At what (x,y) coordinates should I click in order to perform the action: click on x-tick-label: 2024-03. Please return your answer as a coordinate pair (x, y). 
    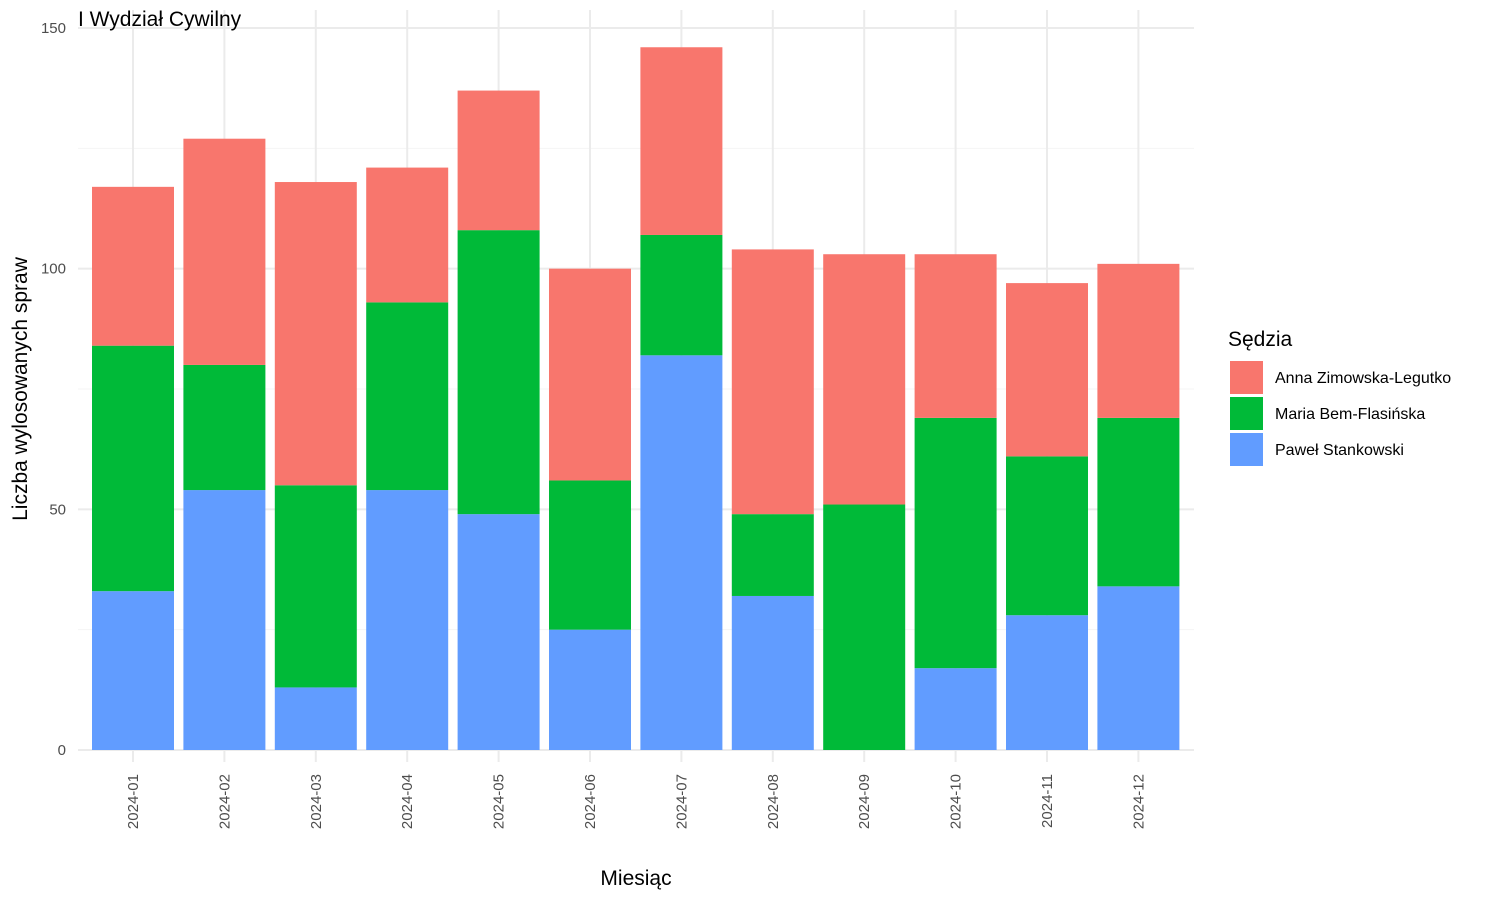
    Looking at the image, I should click on (316, 801).